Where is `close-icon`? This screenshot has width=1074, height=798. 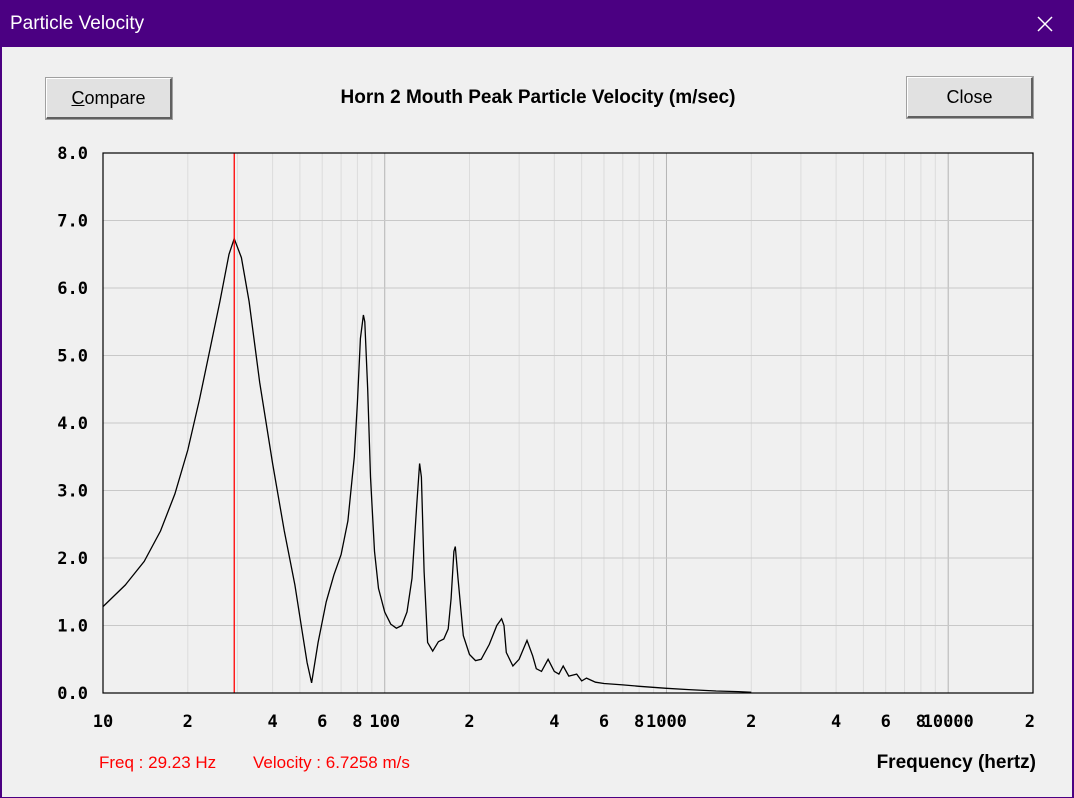
close-icon is located at coordinates (1045, 24).